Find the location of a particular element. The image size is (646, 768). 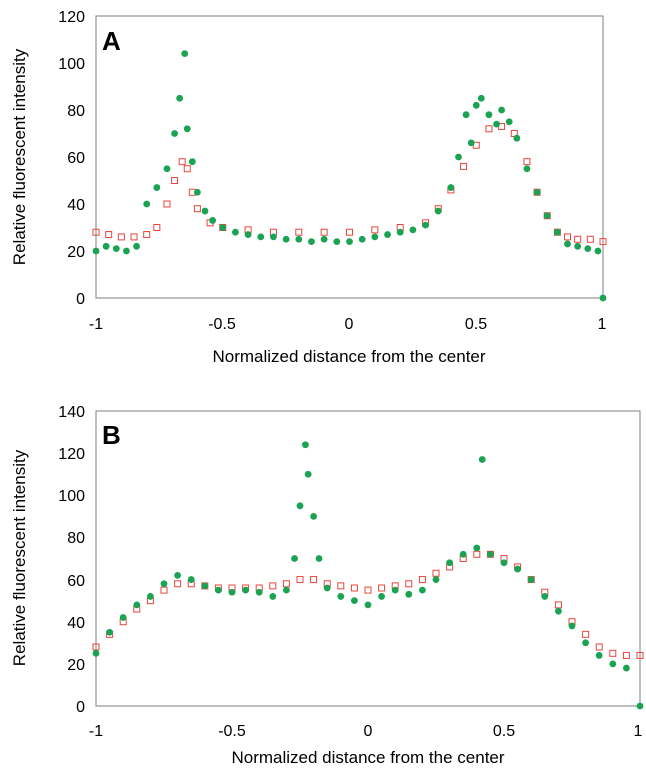

panel-b-y-axis-label: Relative fluorescent intensity is located at coordinates (19, 557).